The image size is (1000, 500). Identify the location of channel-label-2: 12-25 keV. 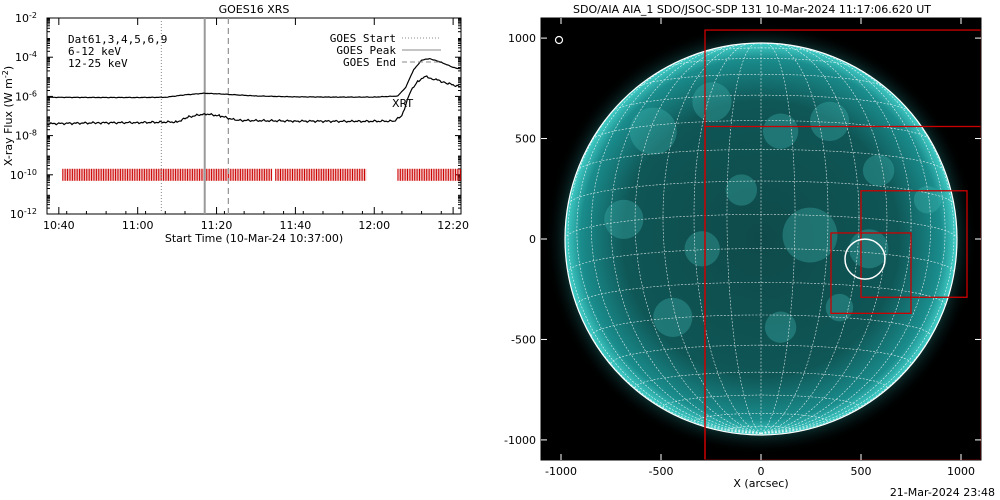
(98, 63).